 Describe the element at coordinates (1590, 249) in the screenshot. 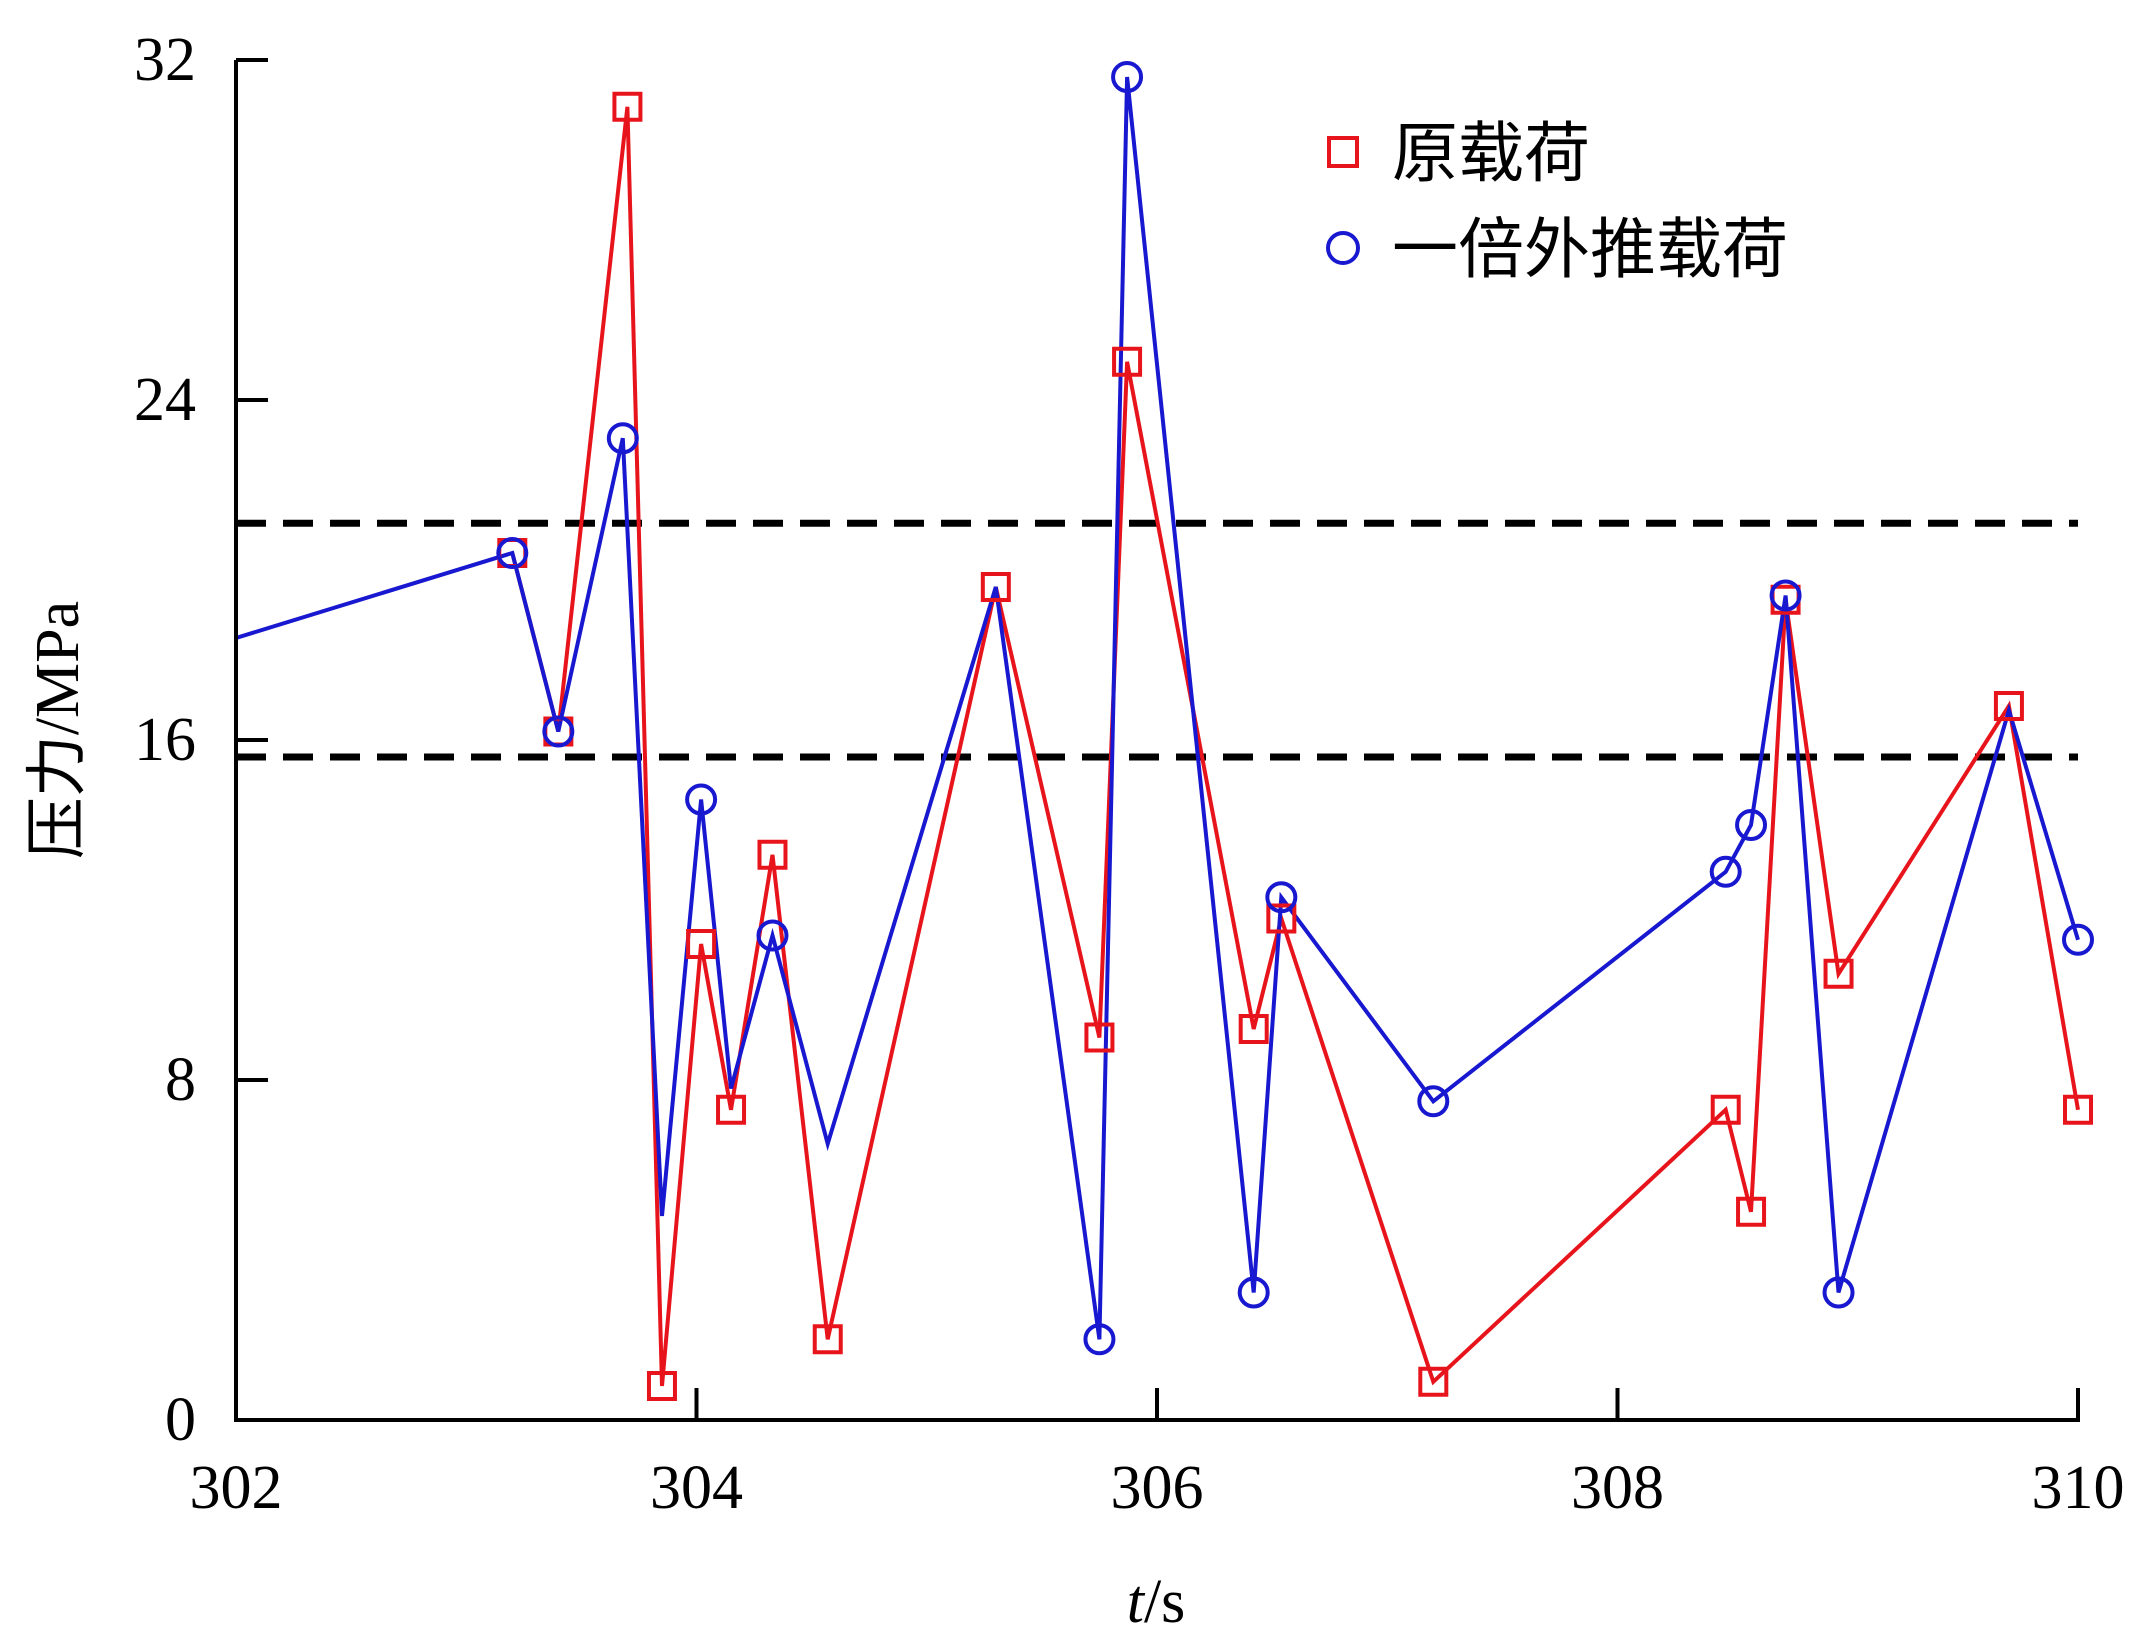

I see `legend-label: 一倍外推载荷` at that location.